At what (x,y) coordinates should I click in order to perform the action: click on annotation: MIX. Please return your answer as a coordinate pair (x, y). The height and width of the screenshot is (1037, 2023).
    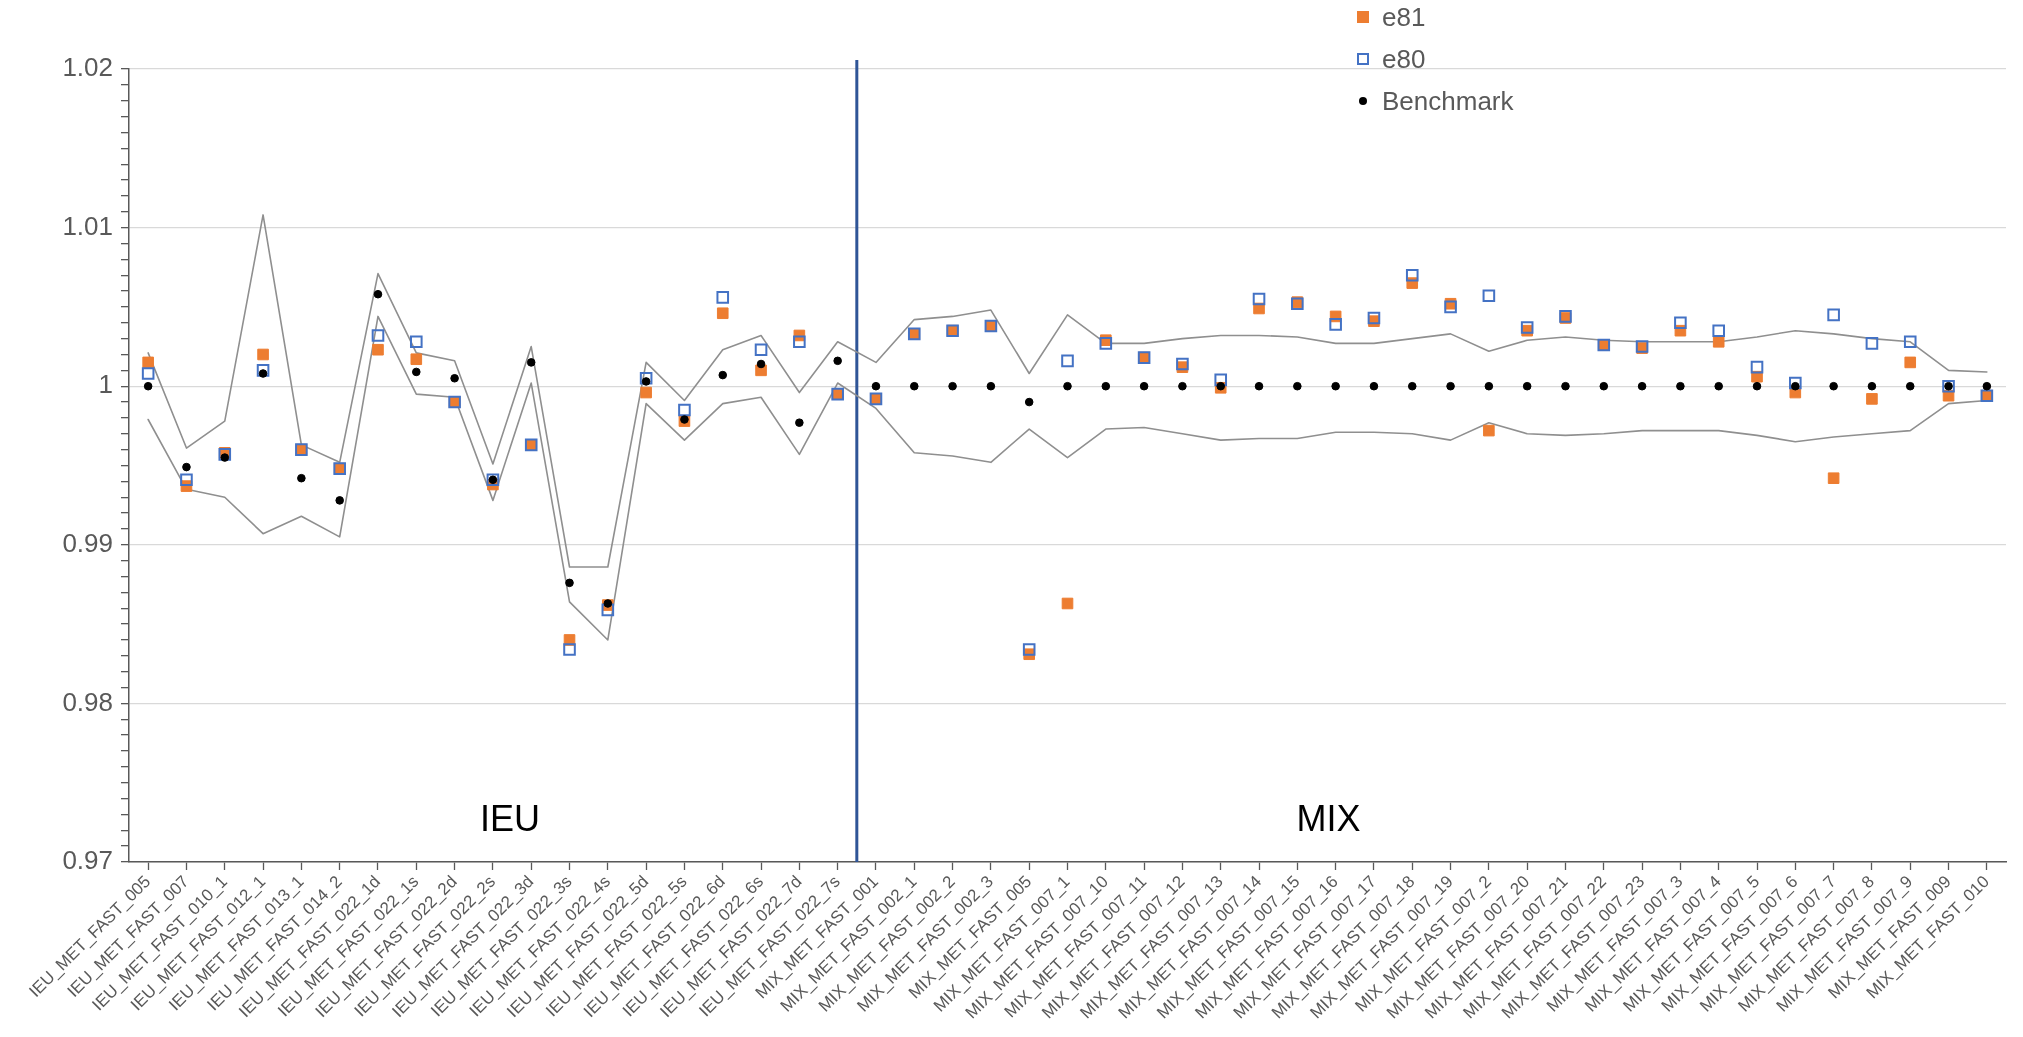
    Looking at the image, I should click on (1328, 819).